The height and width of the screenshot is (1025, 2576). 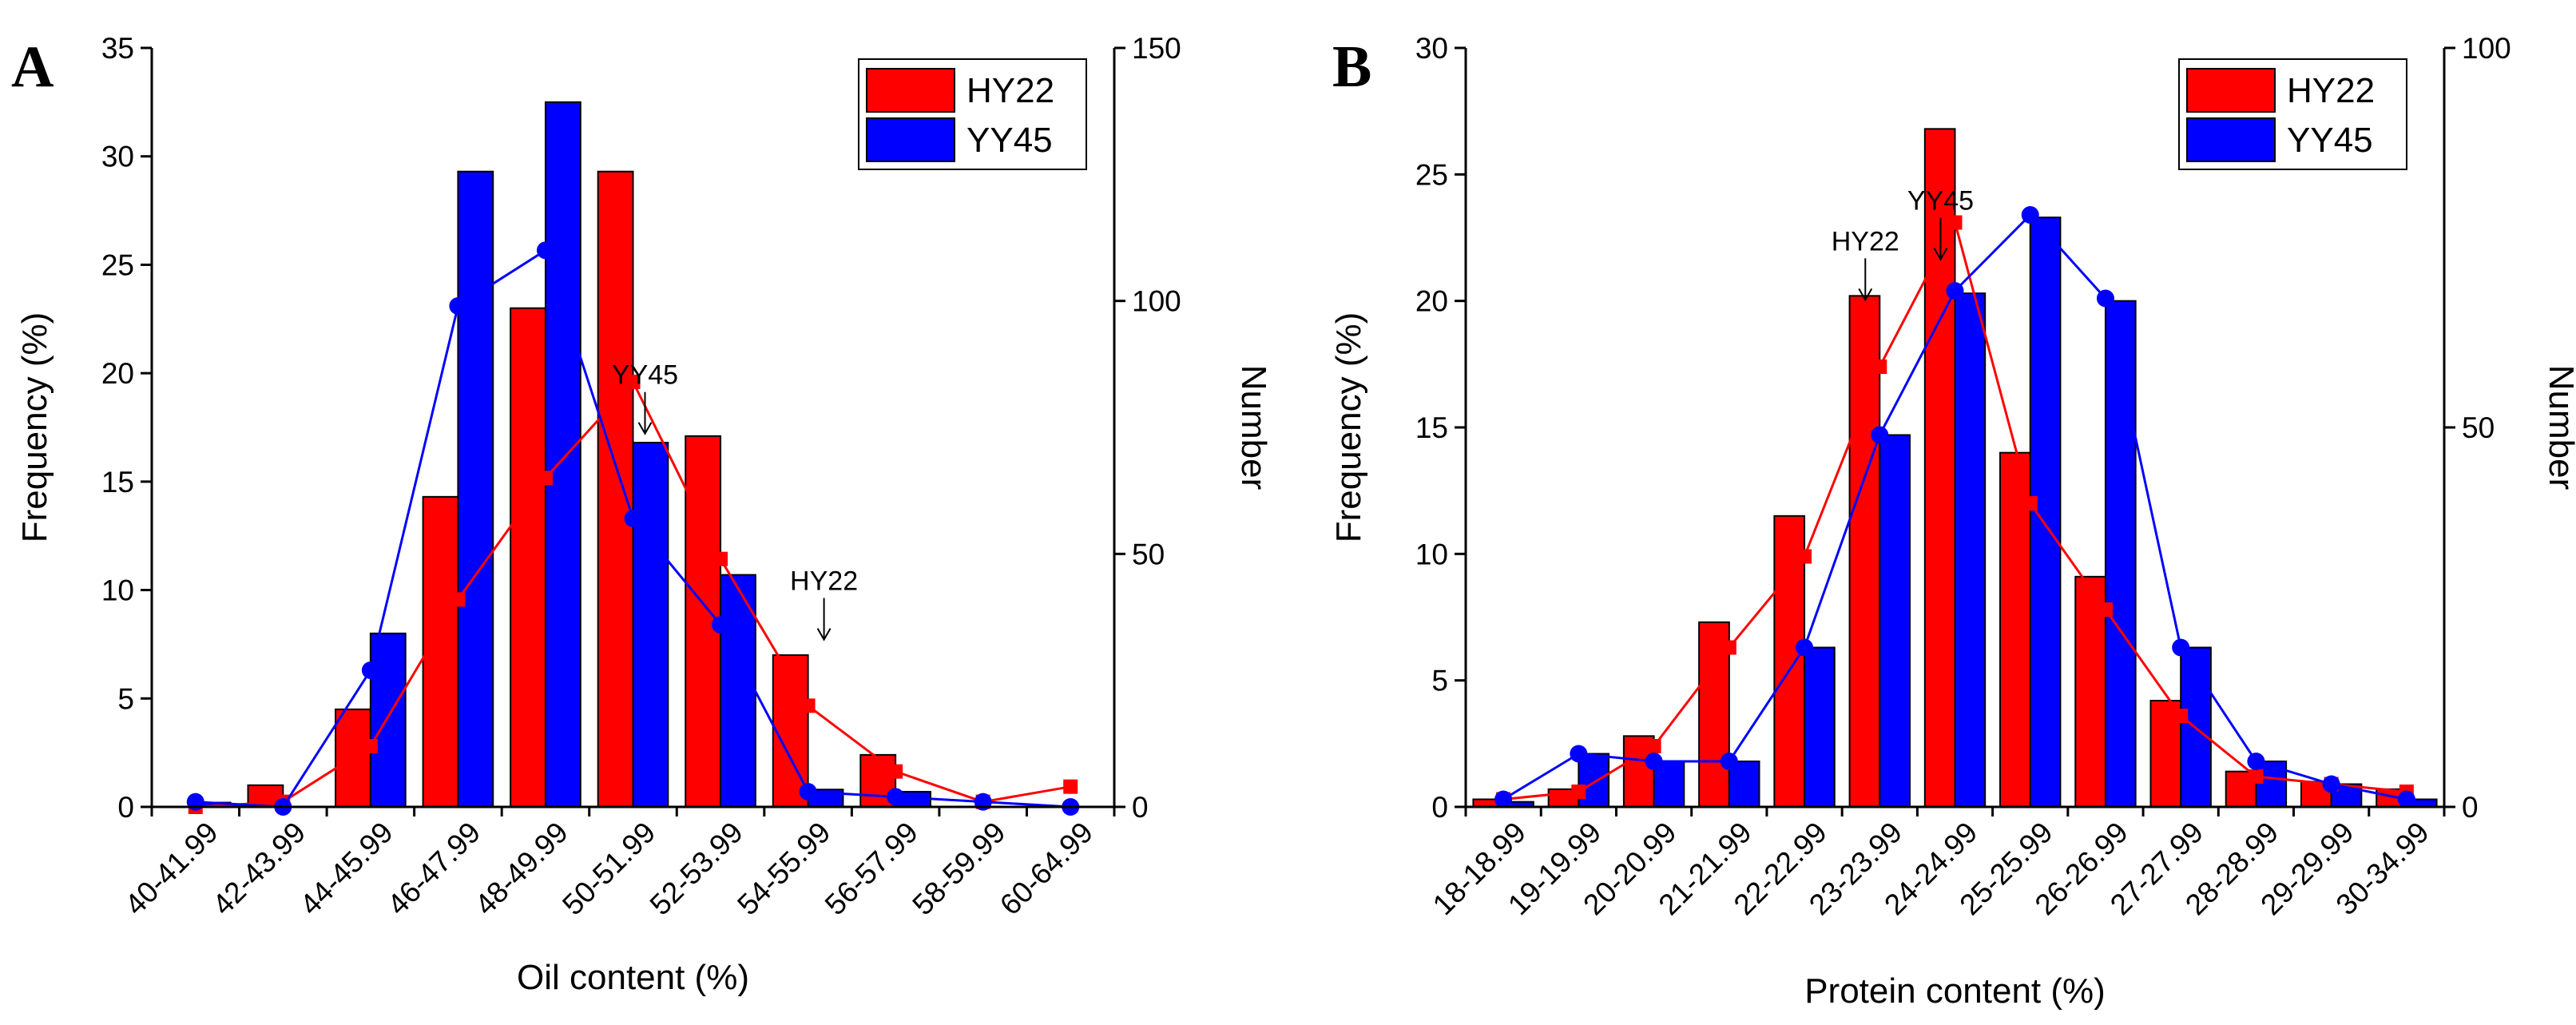 I want to click on y-axis-title: Frequency (%), so click(x=34, y=427).